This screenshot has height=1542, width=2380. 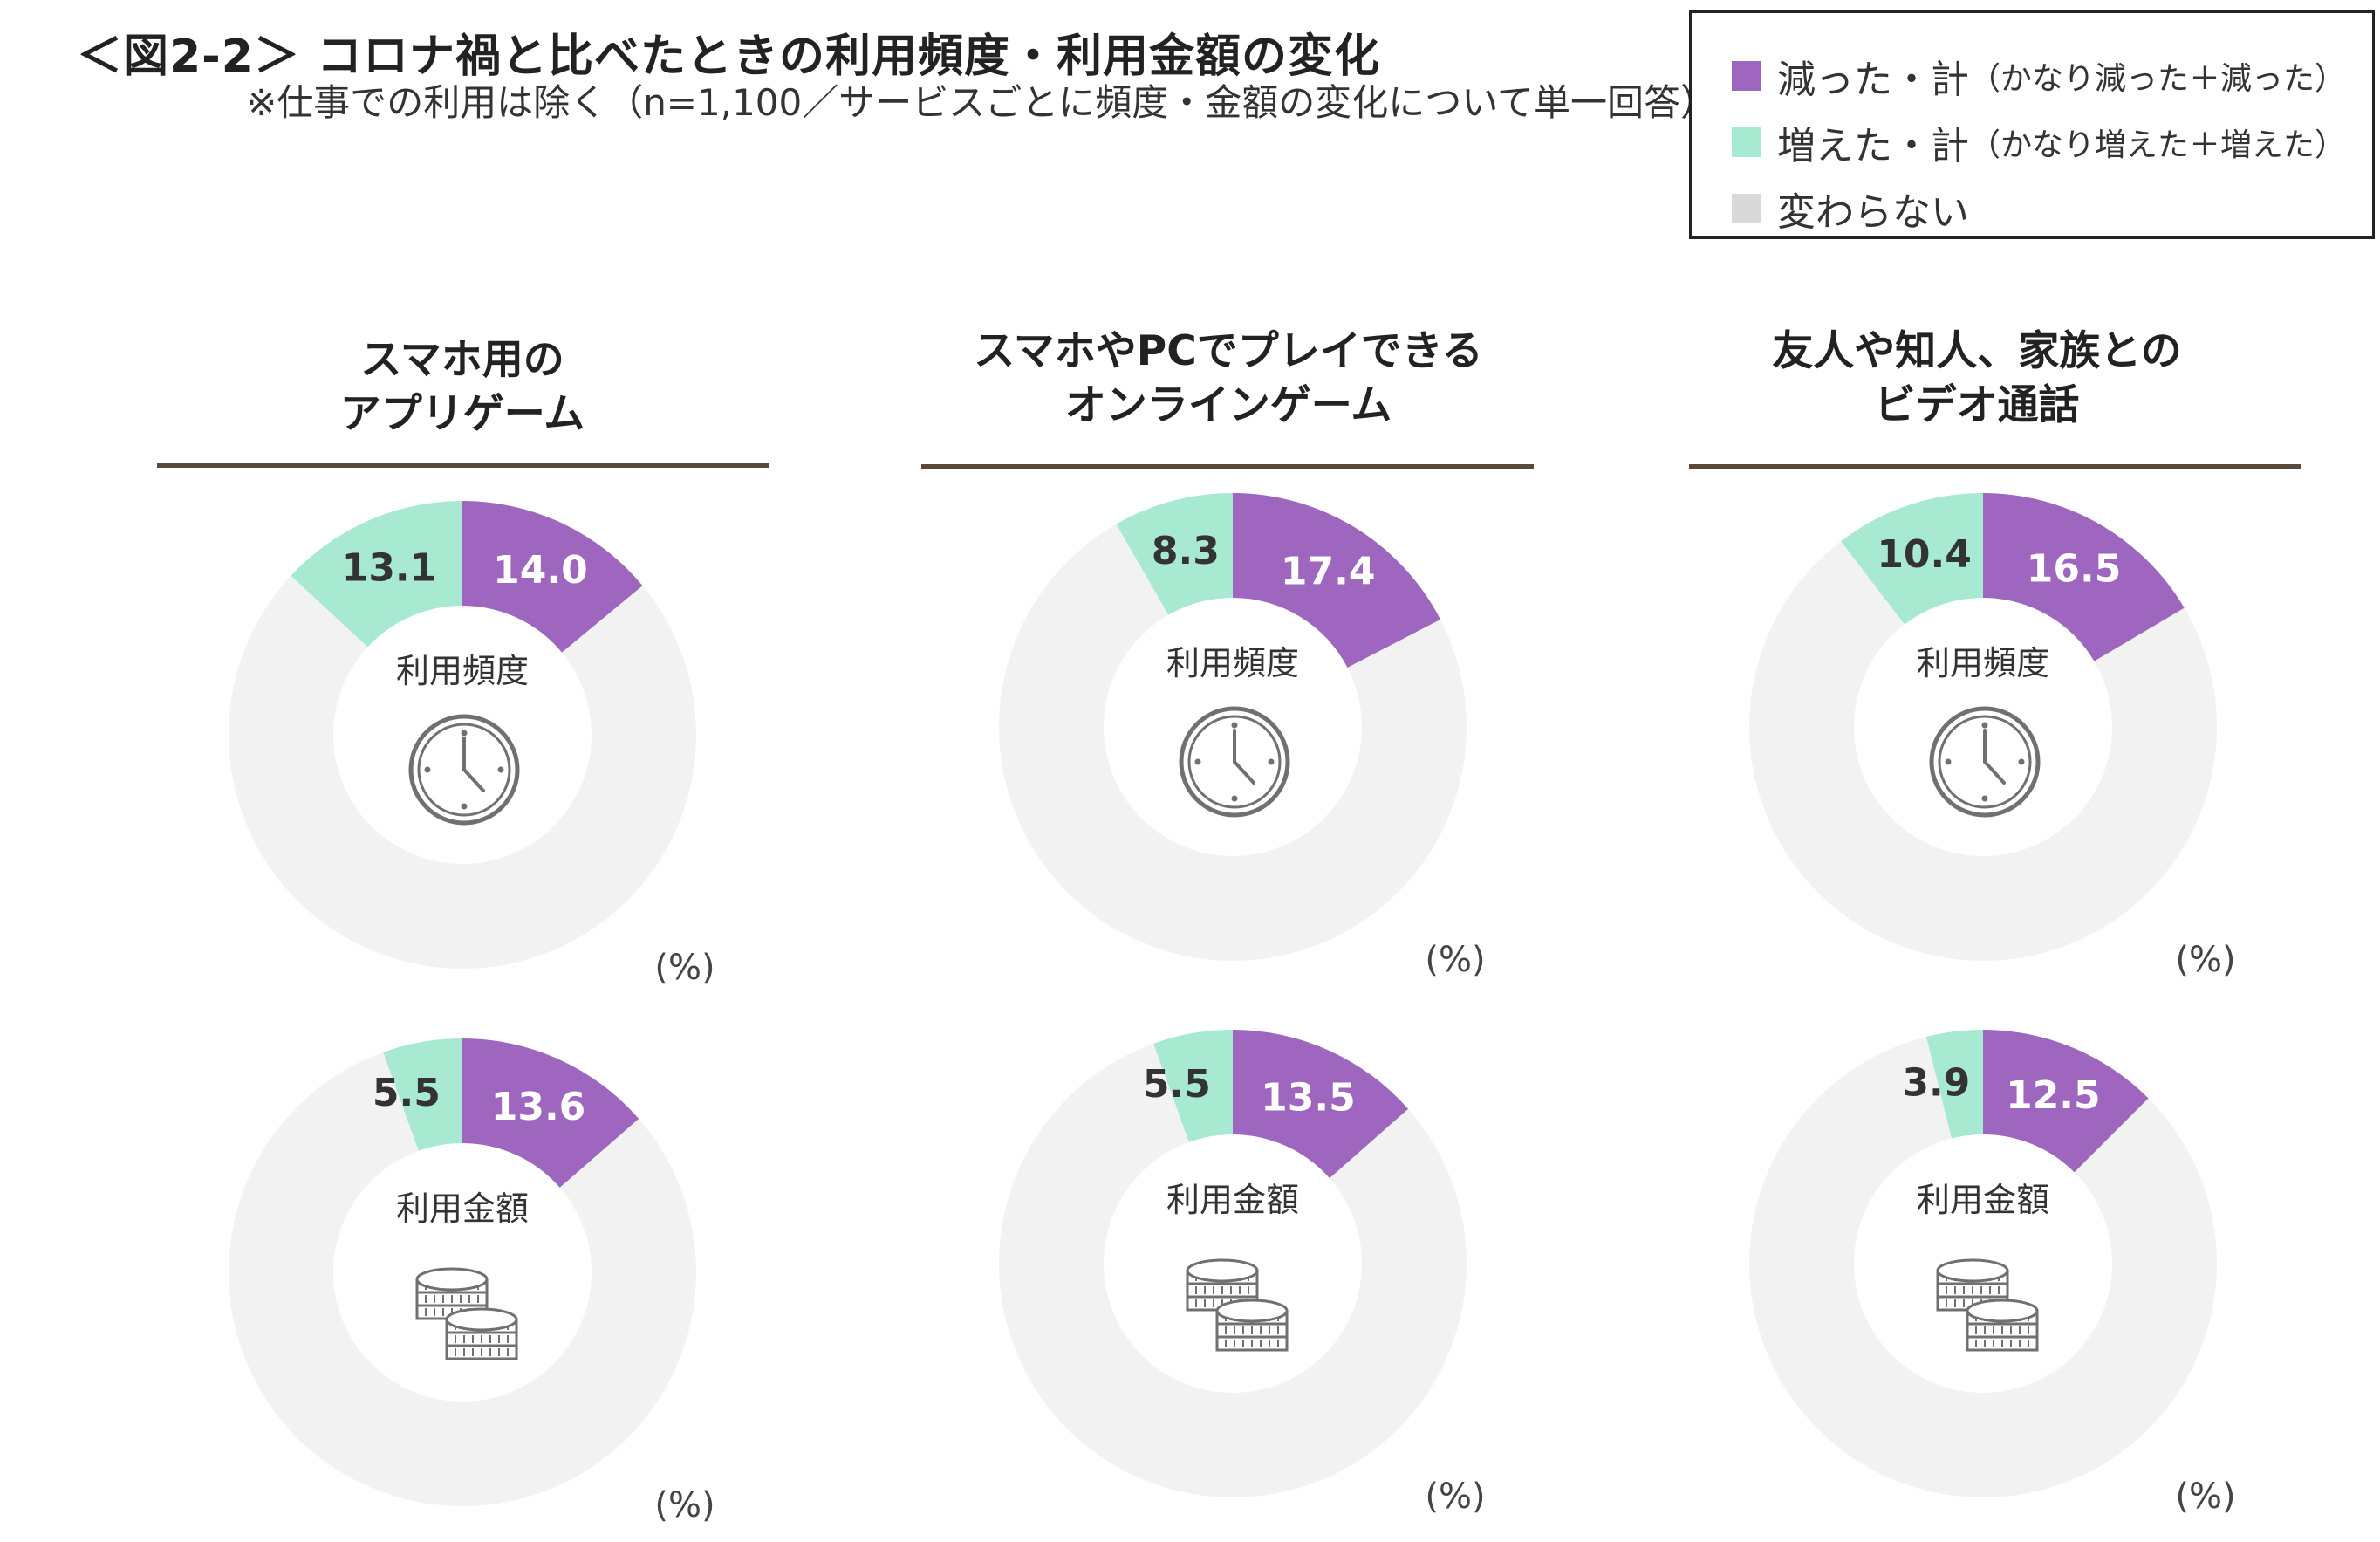 What do you see at coordinates (2053, 1095) in the screenshot?
I see `data-label-decreased: 12.5` at bounding box center [2053, 1095].